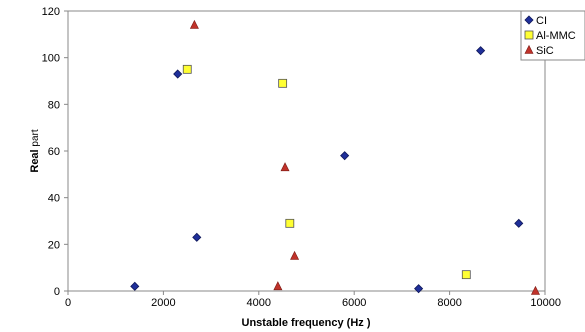 The width and height of the screenshot is (585, 332). I want to click on x-tick-label: 8000, so click(449, 303).